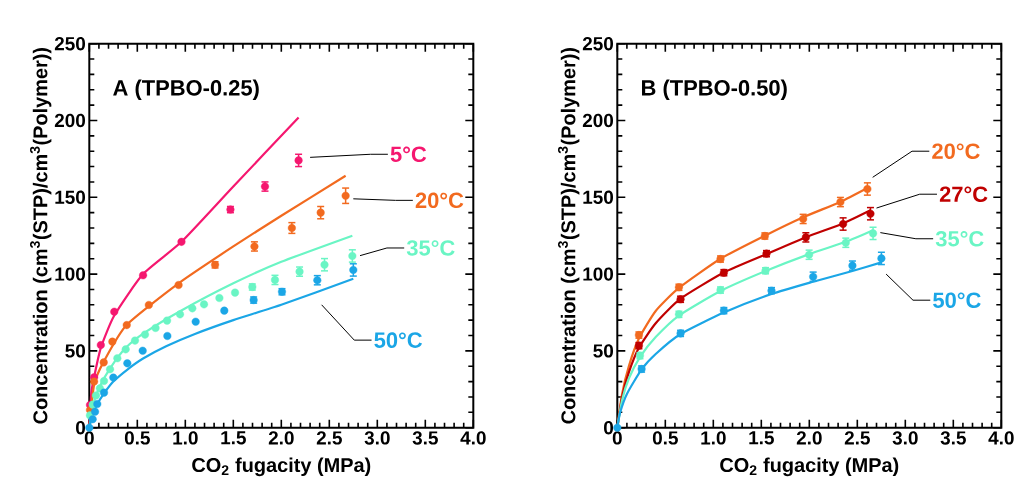 The width and height of the screenshot is (1019, 501). I want to click on text: 27°C, so click(963, 194).